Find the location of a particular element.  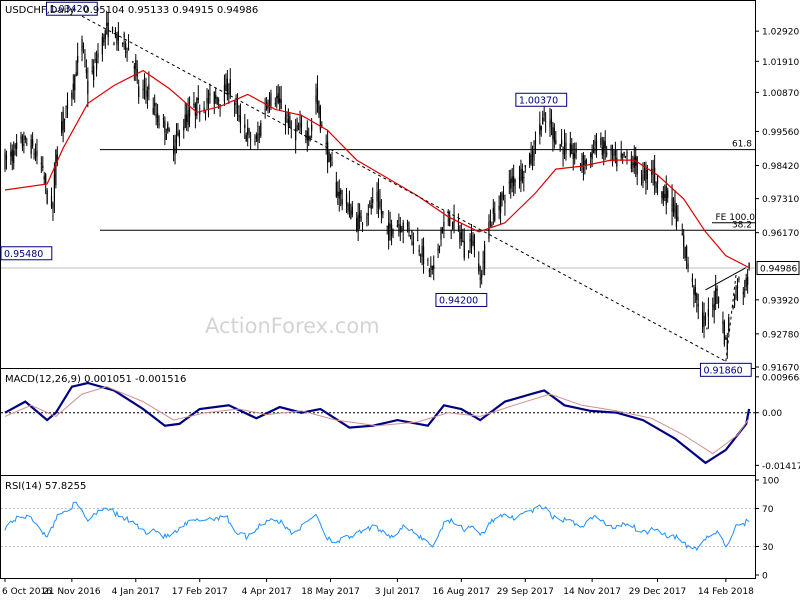

symbol-label: USDCHF,Daily is located at coordinates (40, 10).